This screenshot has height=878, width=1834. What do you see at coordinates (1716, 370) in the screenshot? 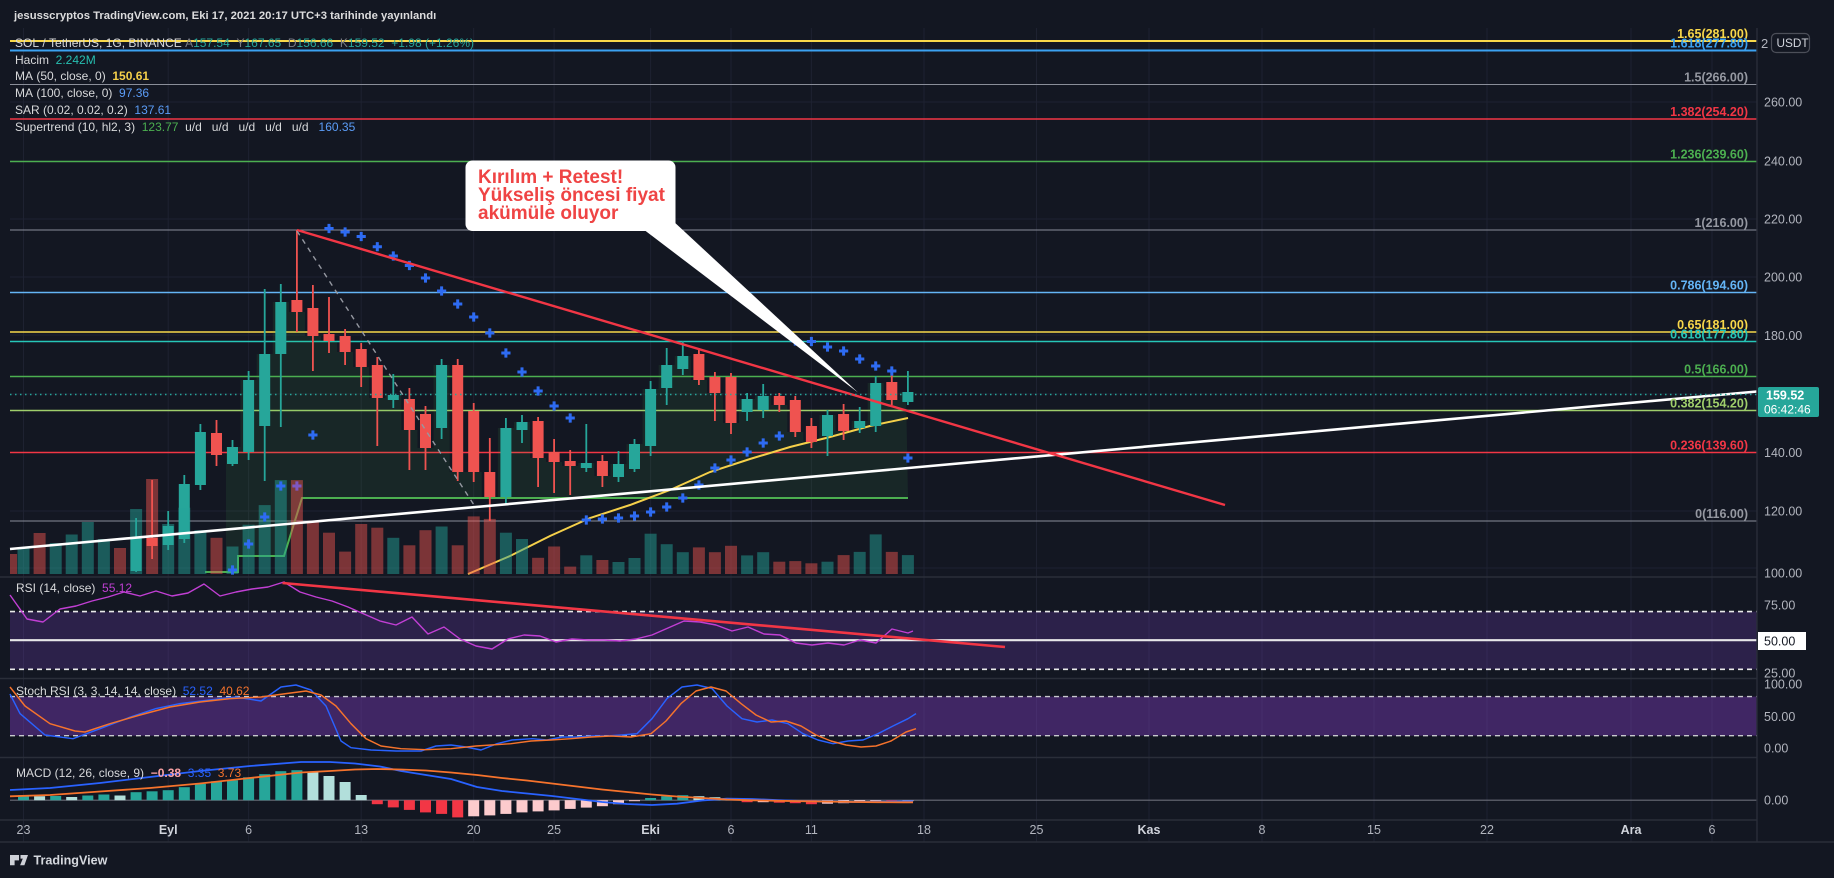
I see `svg-text: 0.5(166.00)` at bounding box center [1716, 370].